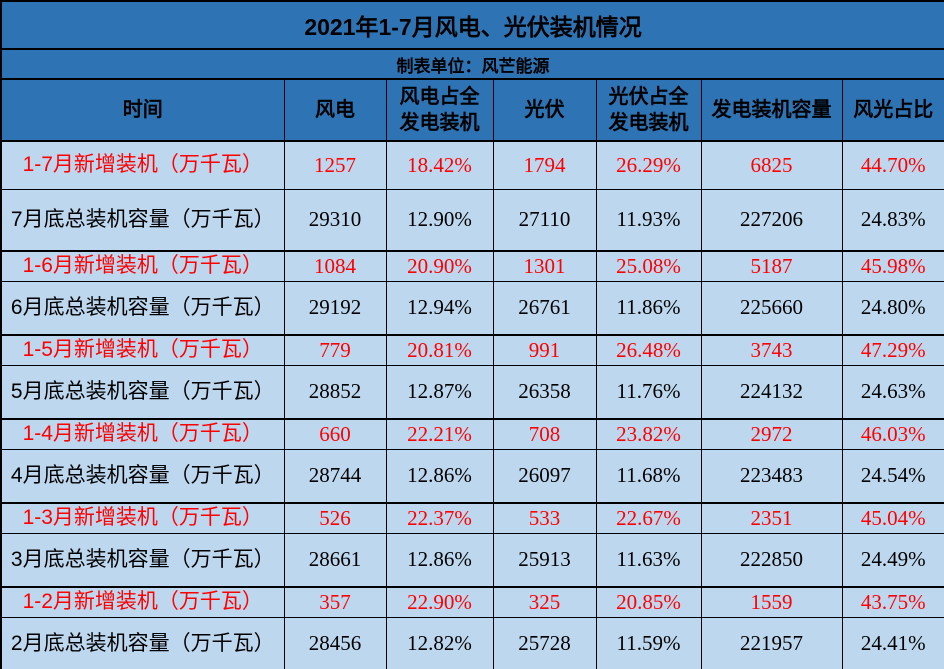  Describe the element at coordinates (439, 602) in the screenshot. I see `table-cell: 22.90%` at that location.